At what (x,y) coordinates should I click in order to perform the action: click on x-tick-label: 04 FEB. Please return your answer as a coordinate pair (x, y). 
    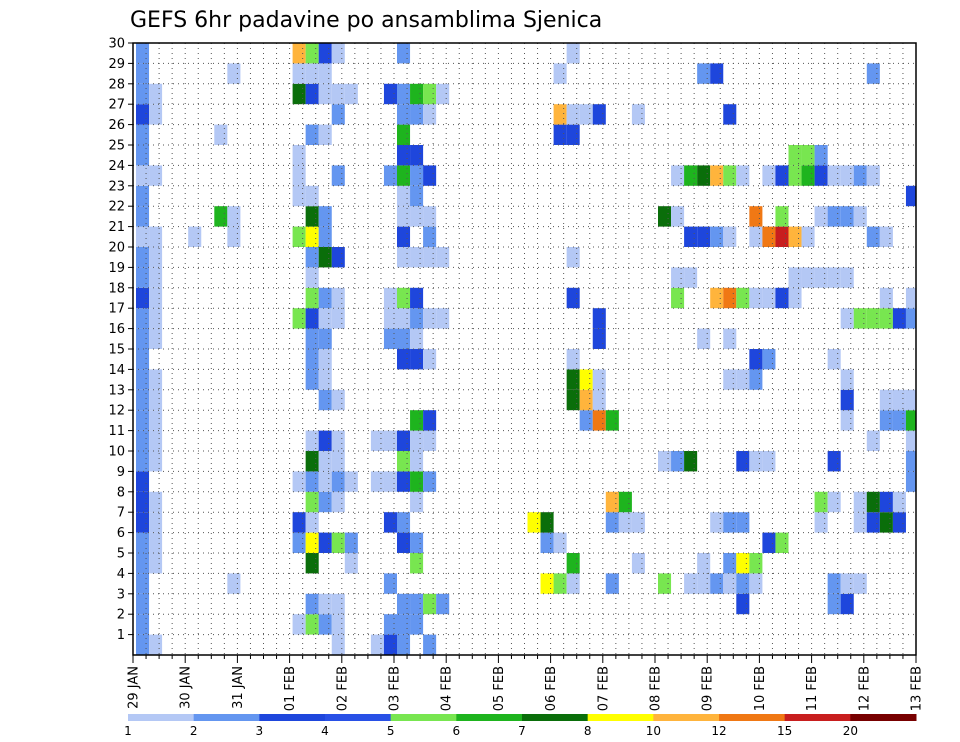
    Looking at the image, I should click on (447, 688).